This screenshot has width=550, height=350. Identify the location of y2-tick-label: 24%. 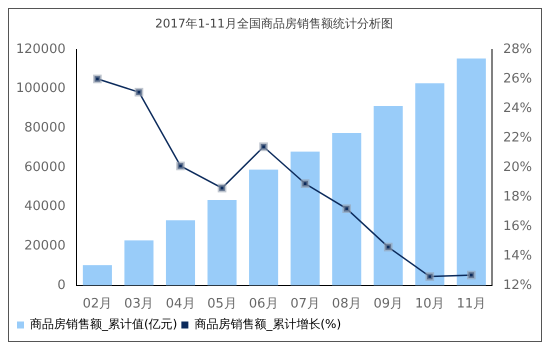
(517, 108).